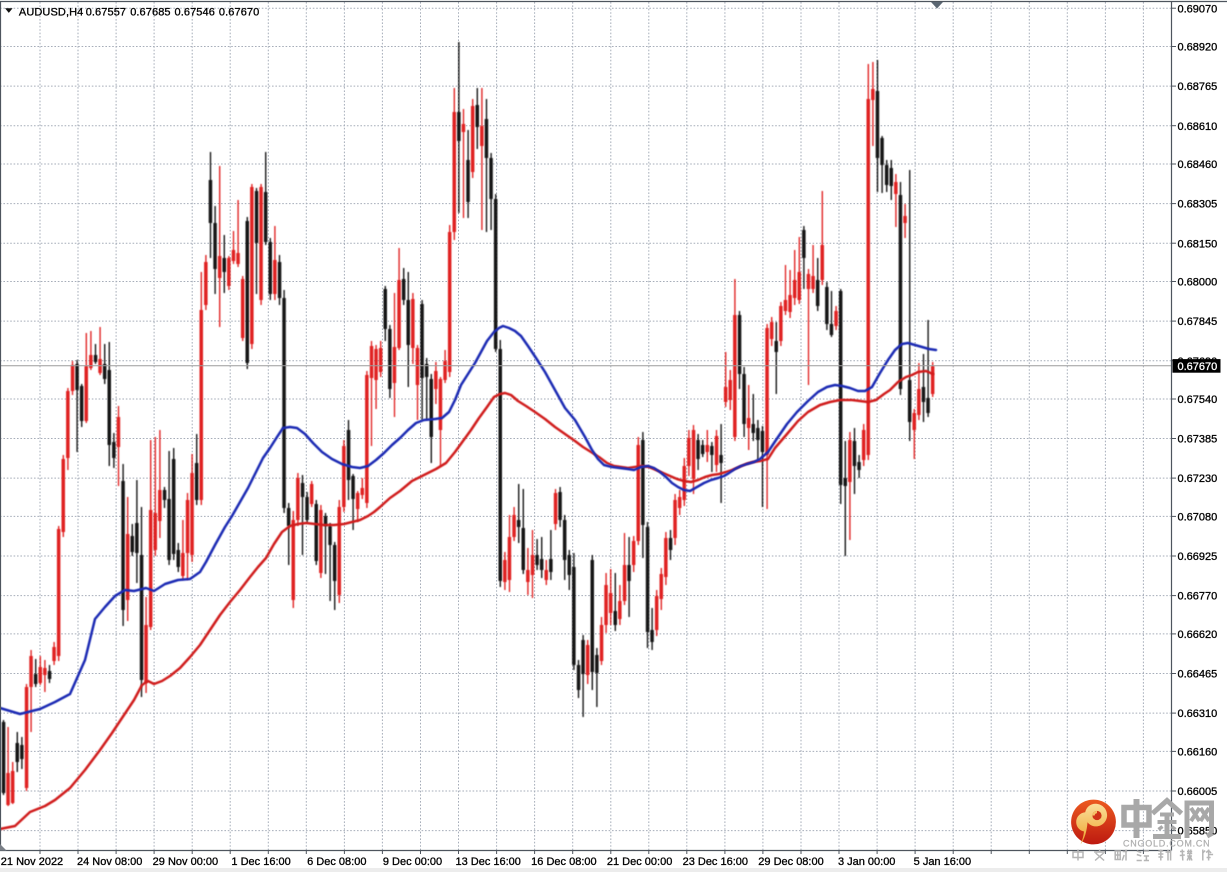 The height and width of the screenshot is (877, 1227). Describe the element at coordinates (487, 862) in the screenshot. I see `svg-text: 13 Dec 16:00` at that location.